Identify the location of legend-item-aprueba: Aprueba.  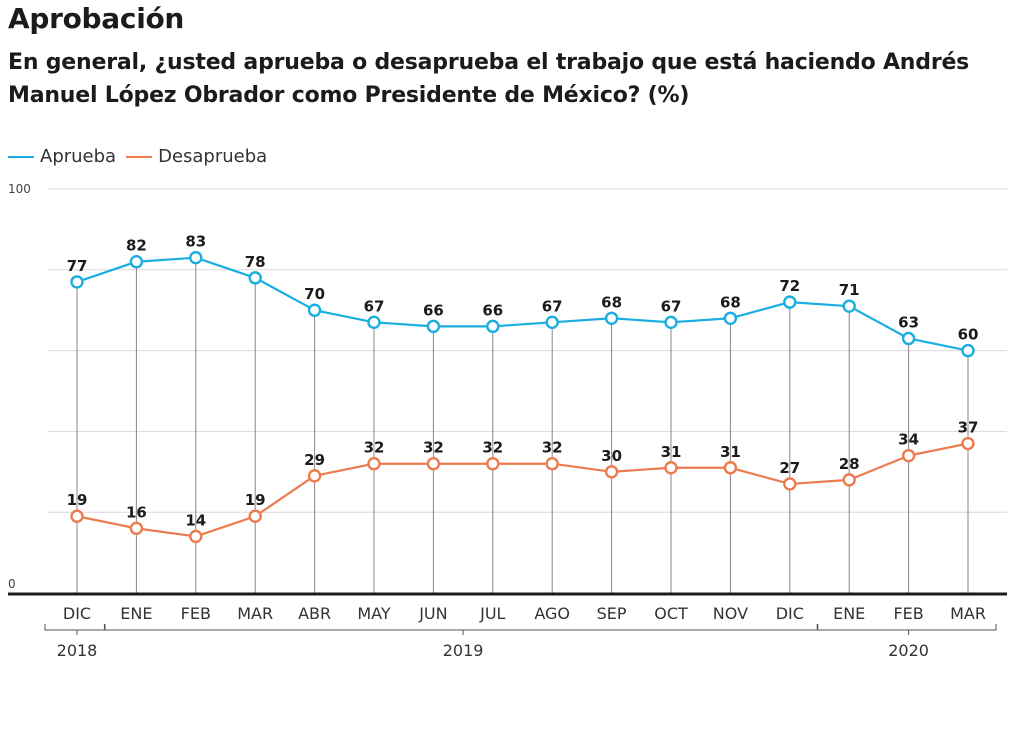
(62, 156).